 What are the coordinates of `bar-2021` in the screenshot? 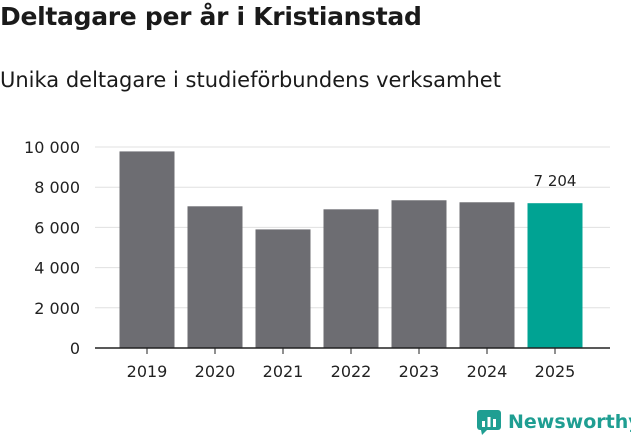 It's located at (283, 288).